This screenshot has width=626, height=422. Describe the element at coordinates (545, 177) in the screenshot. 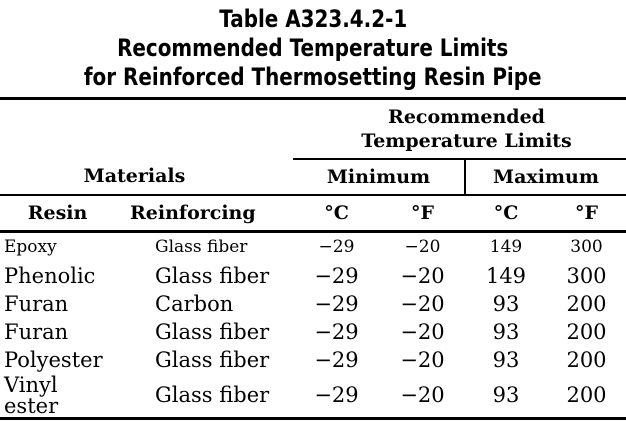

I see `maximum-header: Maximum` at that location.